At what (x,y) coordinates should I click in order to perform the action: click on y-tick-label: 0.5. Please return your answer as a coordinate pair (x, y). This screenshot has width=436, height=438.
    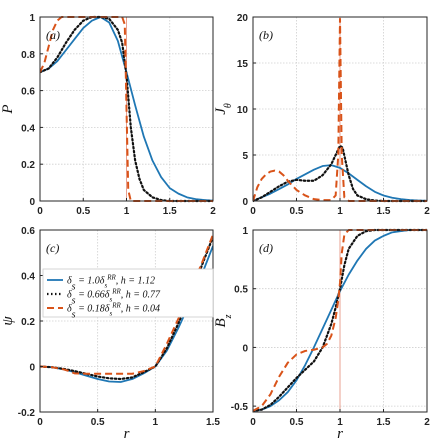
    Looking at the image, I should click on (241, 290).